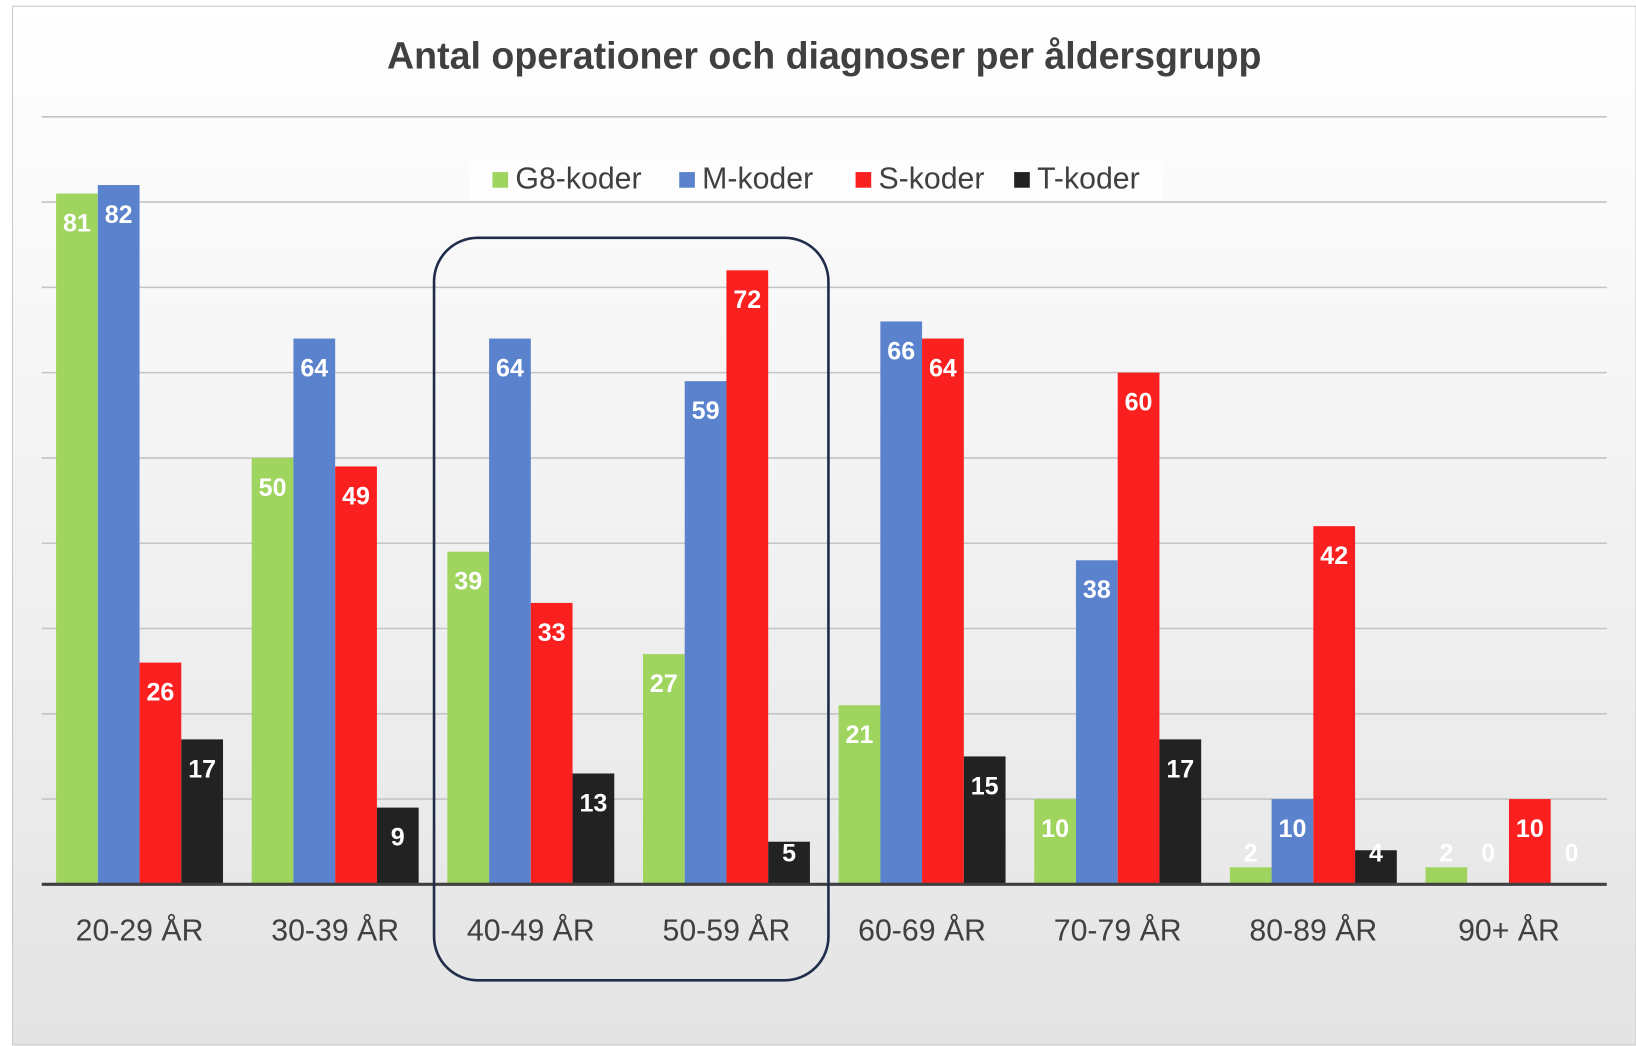 This screenshot has width=1636, height=1046. What do you see at coordinates (578, 178) in the screenshot?
I see `legend-label: G8-koder` at bounding box center [578, 178].